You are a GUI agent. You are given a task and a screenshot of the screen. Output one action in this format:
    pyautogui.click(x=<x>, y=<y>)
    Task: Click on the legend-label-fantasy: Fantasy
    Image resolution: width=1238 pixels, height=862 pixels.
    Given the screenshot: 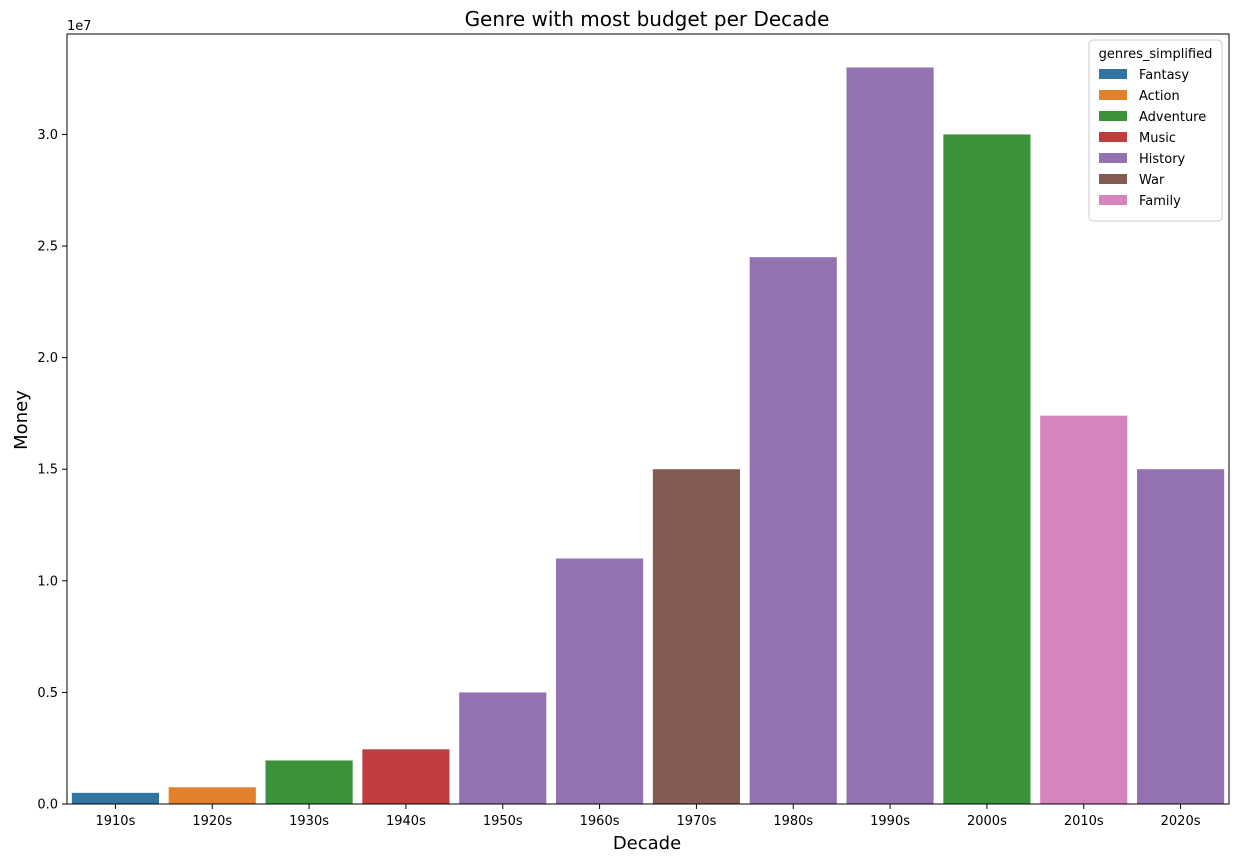 What is the action you would take?
    pyautogui.click(x=1164, y=75)
    